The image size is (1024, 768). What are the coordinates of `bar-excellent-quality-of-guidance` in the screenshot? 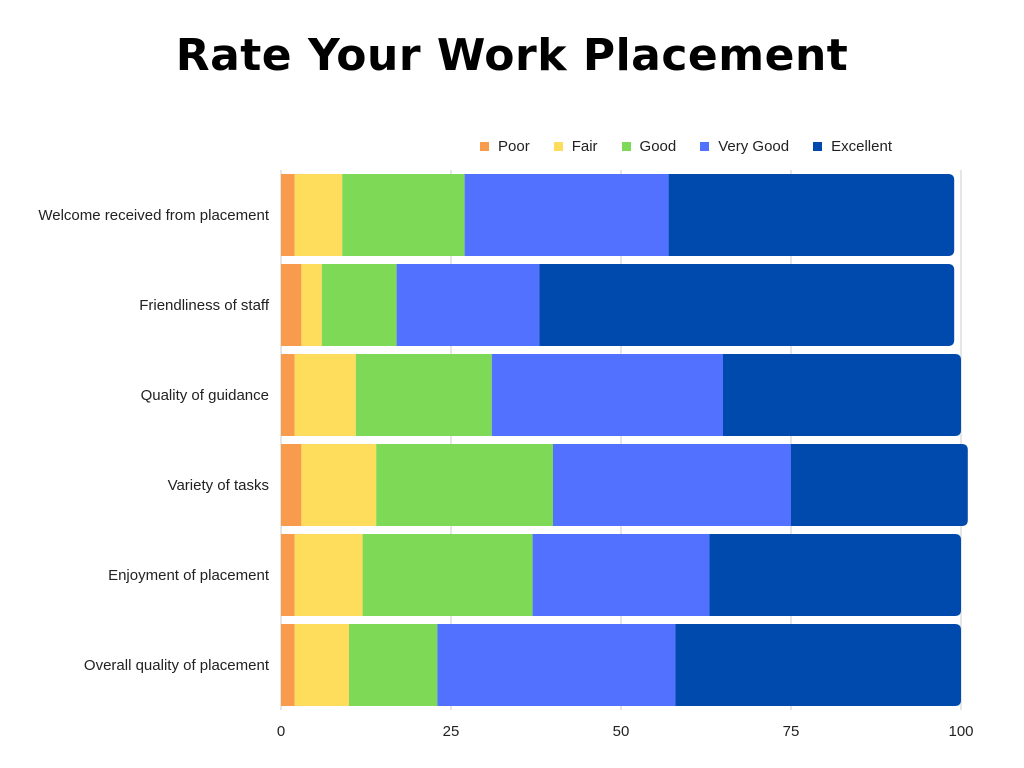 It's located at (842, 395).